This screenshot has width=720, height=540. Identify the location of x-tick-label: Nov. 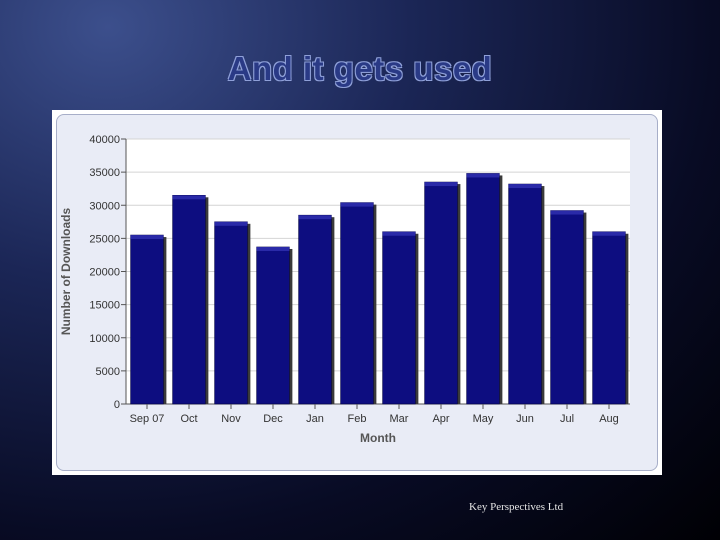
(231, 419).